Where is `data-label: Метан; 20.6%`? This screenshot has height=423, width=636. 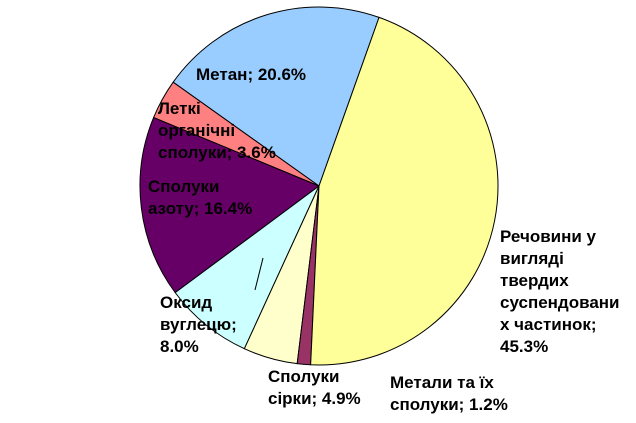
data-label: Метан; 20.6% is located at coordinates (251, 74).